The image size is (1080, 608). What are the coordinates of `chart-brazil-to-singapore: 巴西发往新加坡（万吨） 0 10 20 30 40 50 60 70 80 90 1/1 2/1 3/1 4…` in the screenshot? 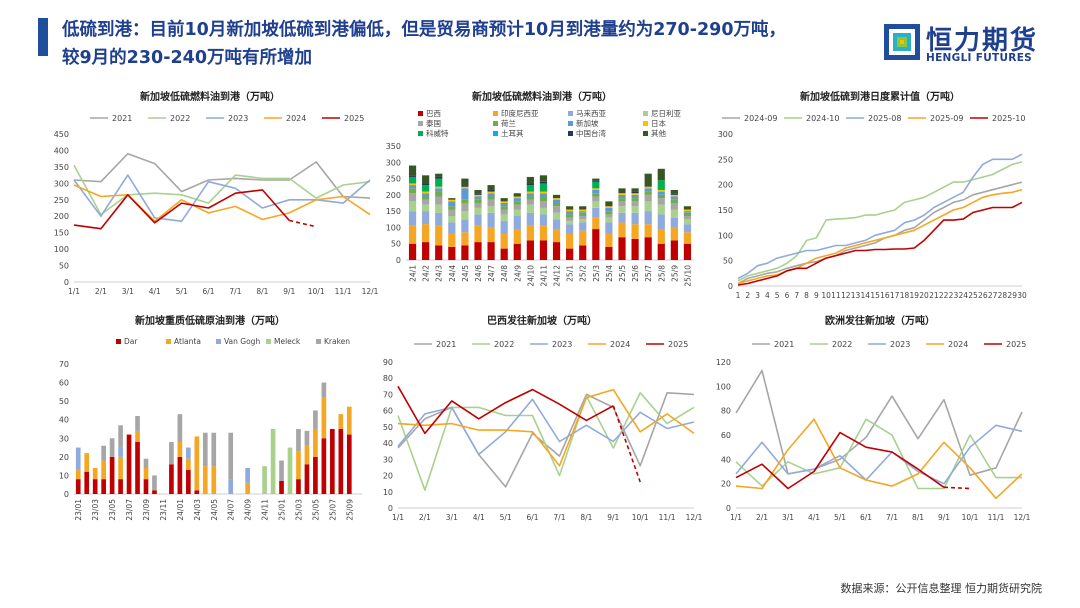 It's located at (543, 418).